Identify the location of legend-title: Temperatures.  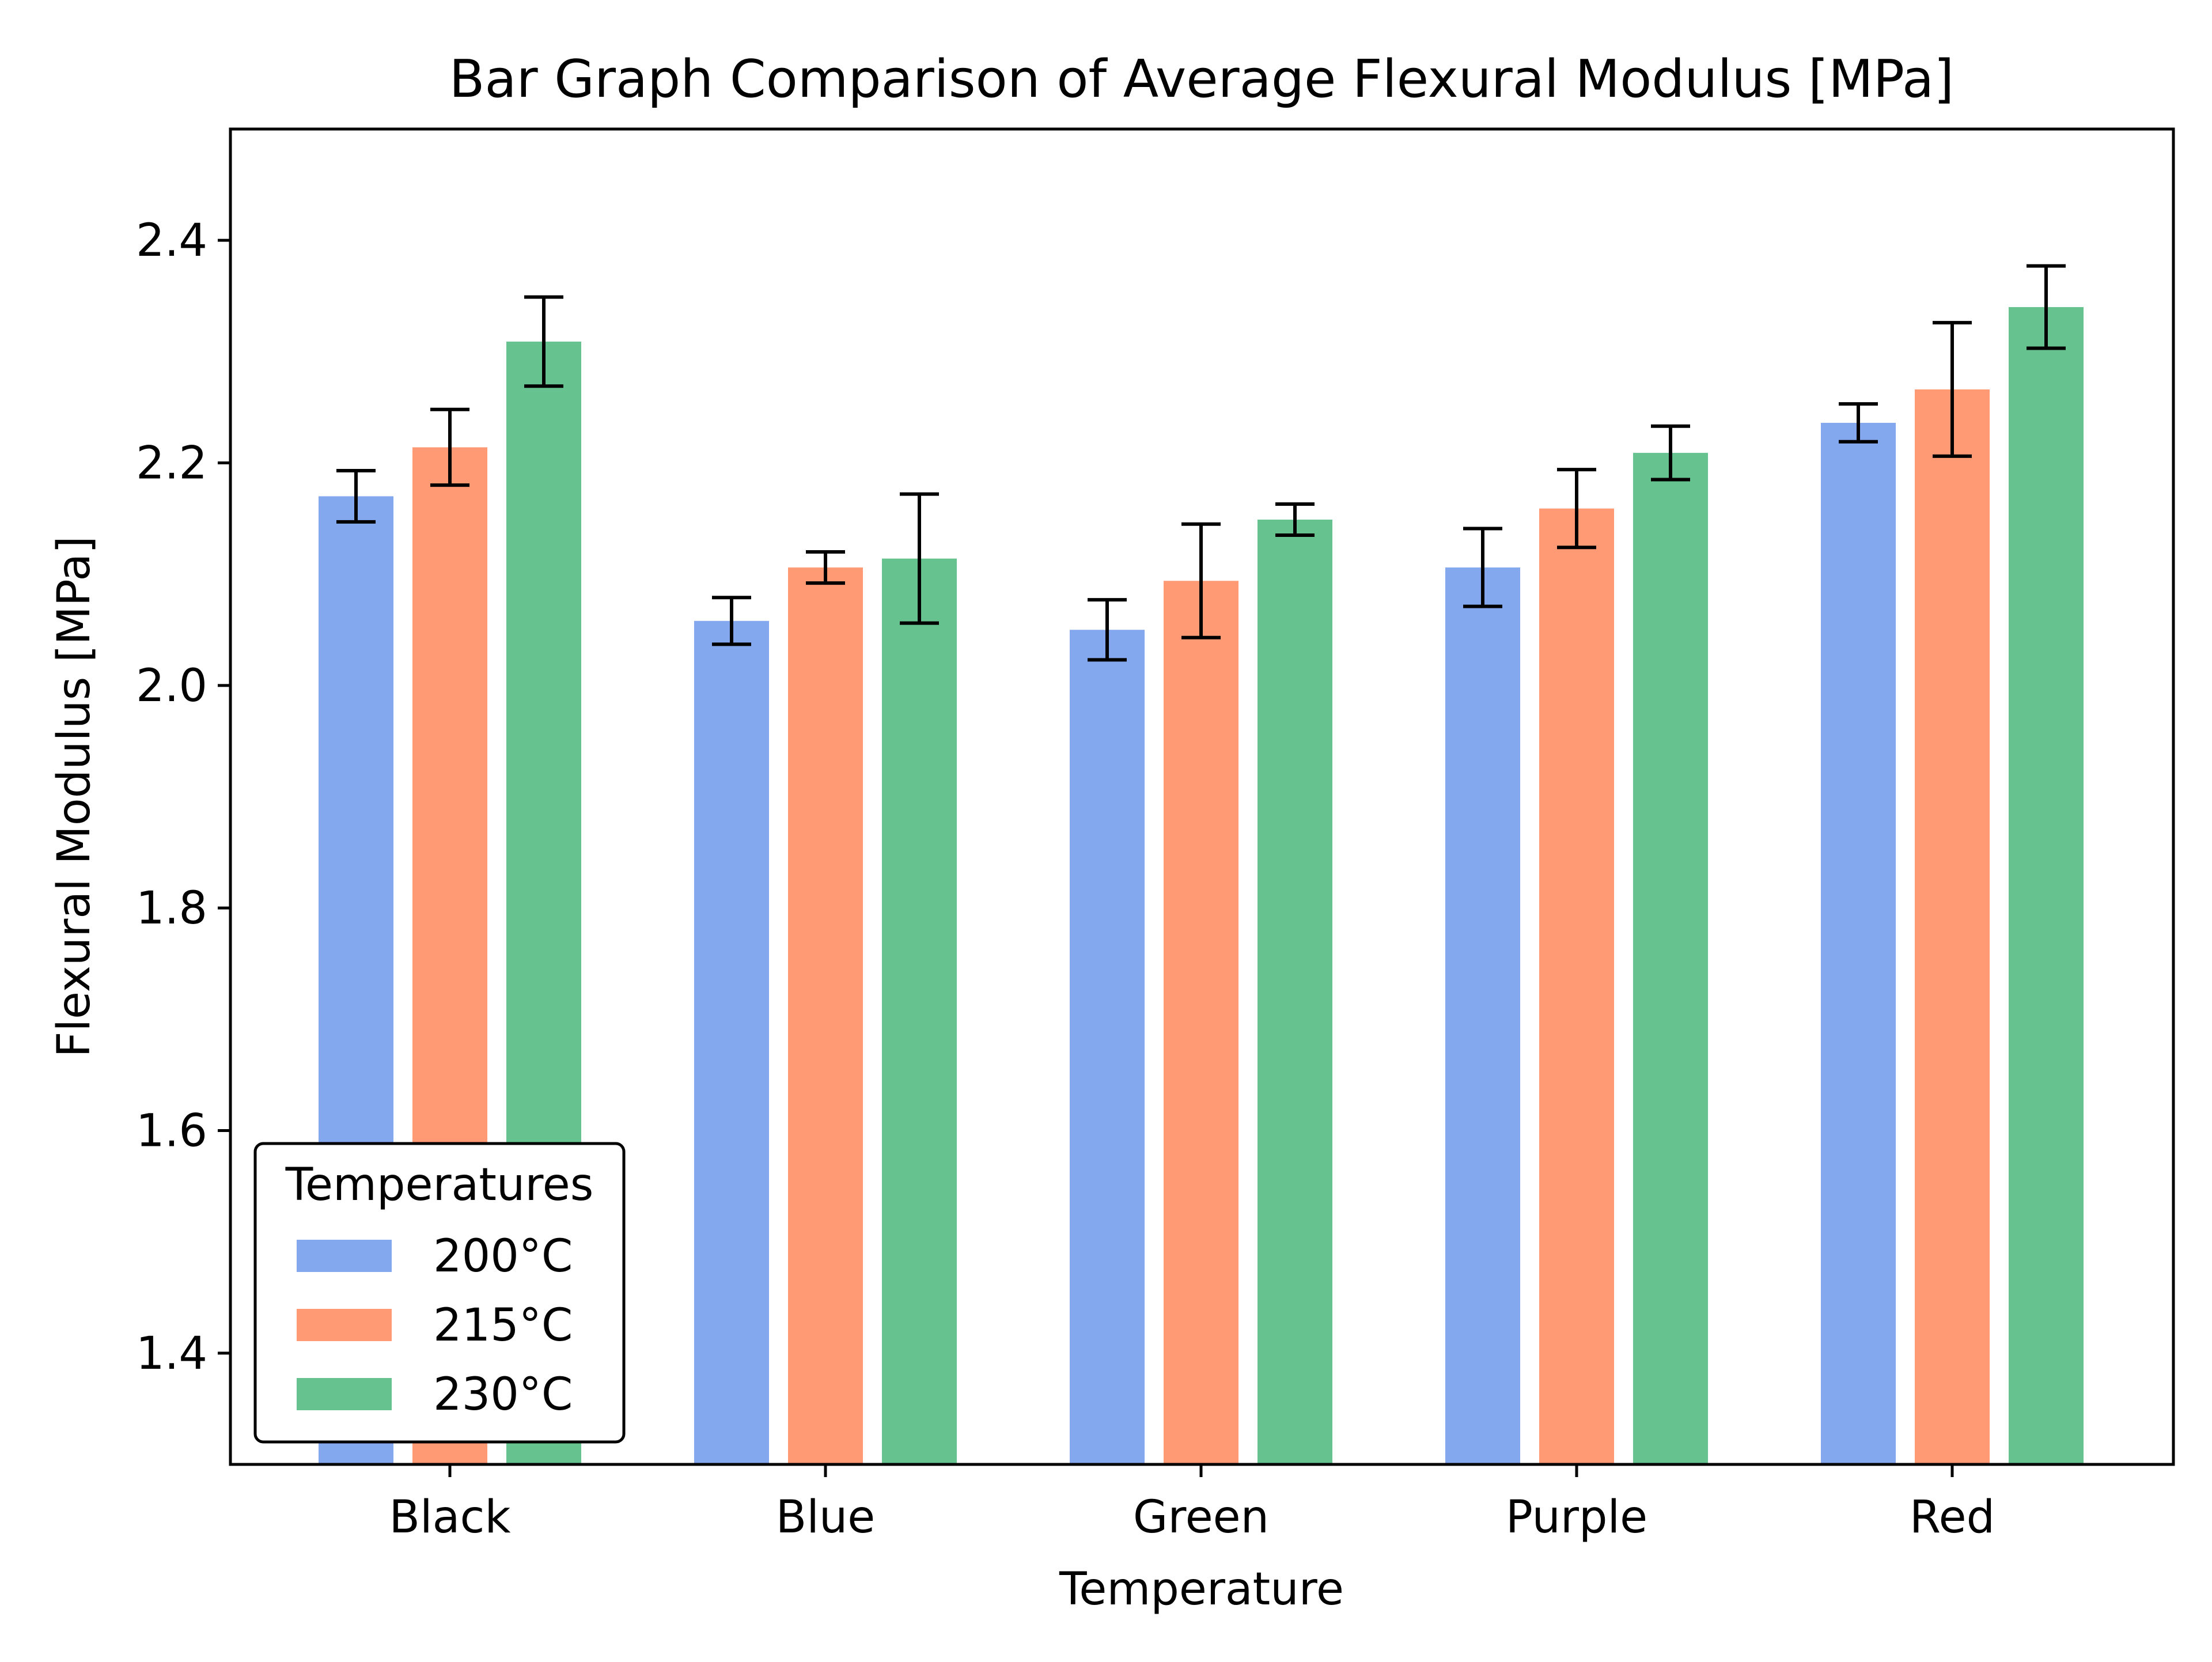
(439, 1185).